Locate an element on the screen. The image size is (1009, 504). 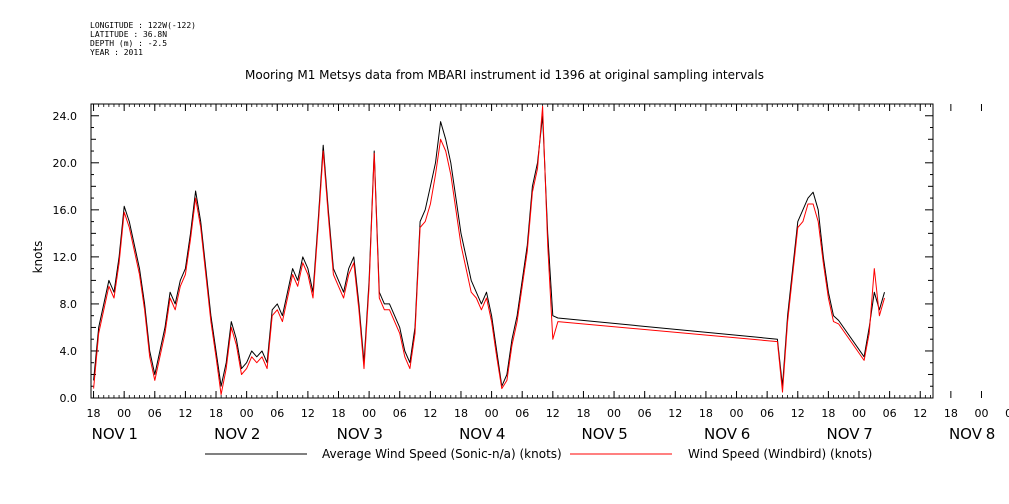
x-day-label: 2 is located at coordinates (256, 434).